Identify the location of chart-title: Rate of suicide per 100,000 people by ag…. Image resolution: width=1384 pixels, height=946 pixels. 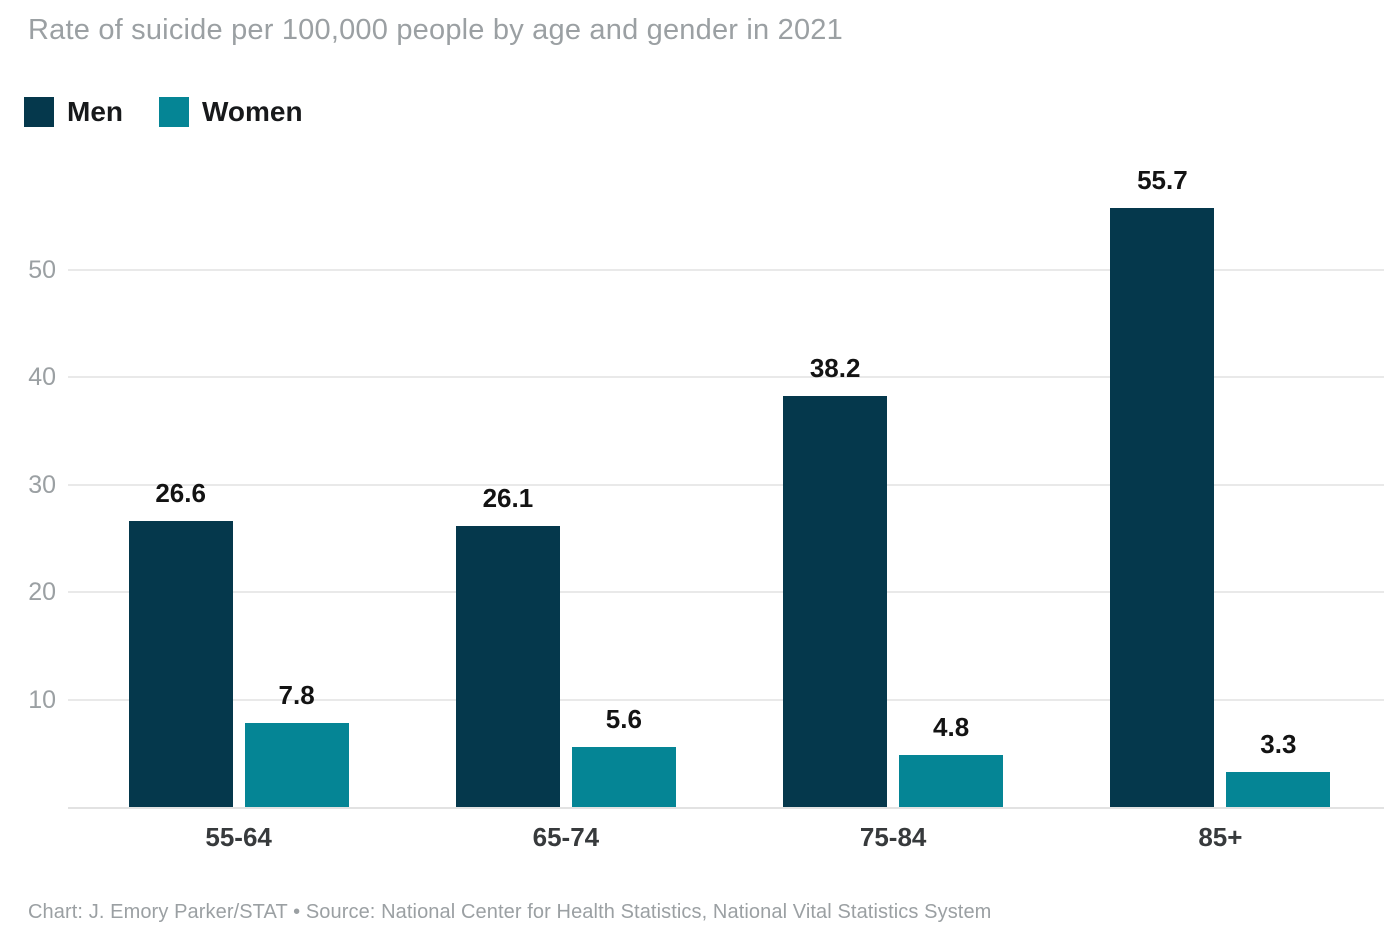
(435, 30).